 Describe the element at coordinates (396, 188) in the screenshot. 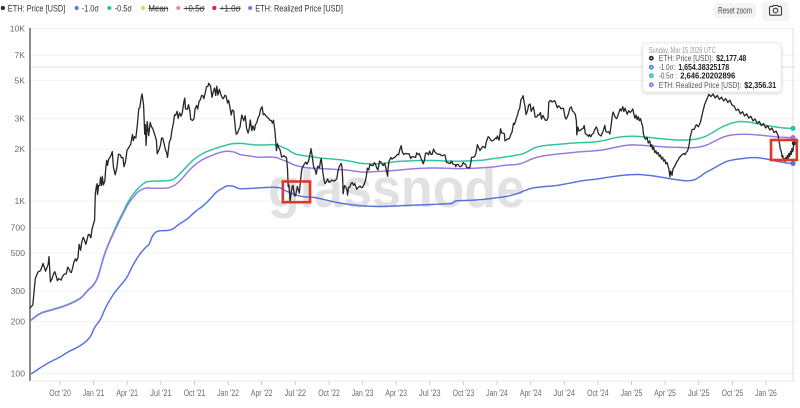

I see `svg-text: glassnode` at that location.